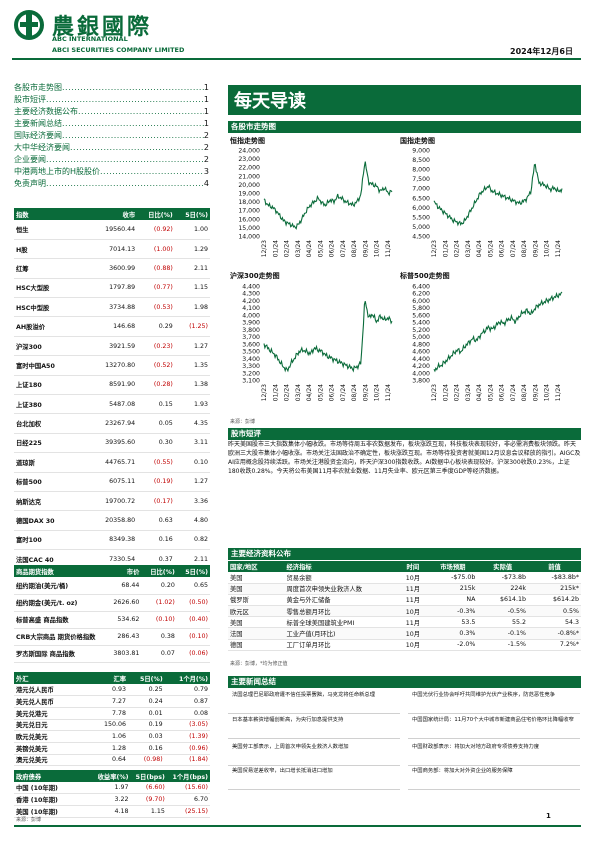  What do you see at coordinates (111, 112) in the screenshot?
I see `toc-item: 主要经济数据公布1` at bounding box center [111, 112].